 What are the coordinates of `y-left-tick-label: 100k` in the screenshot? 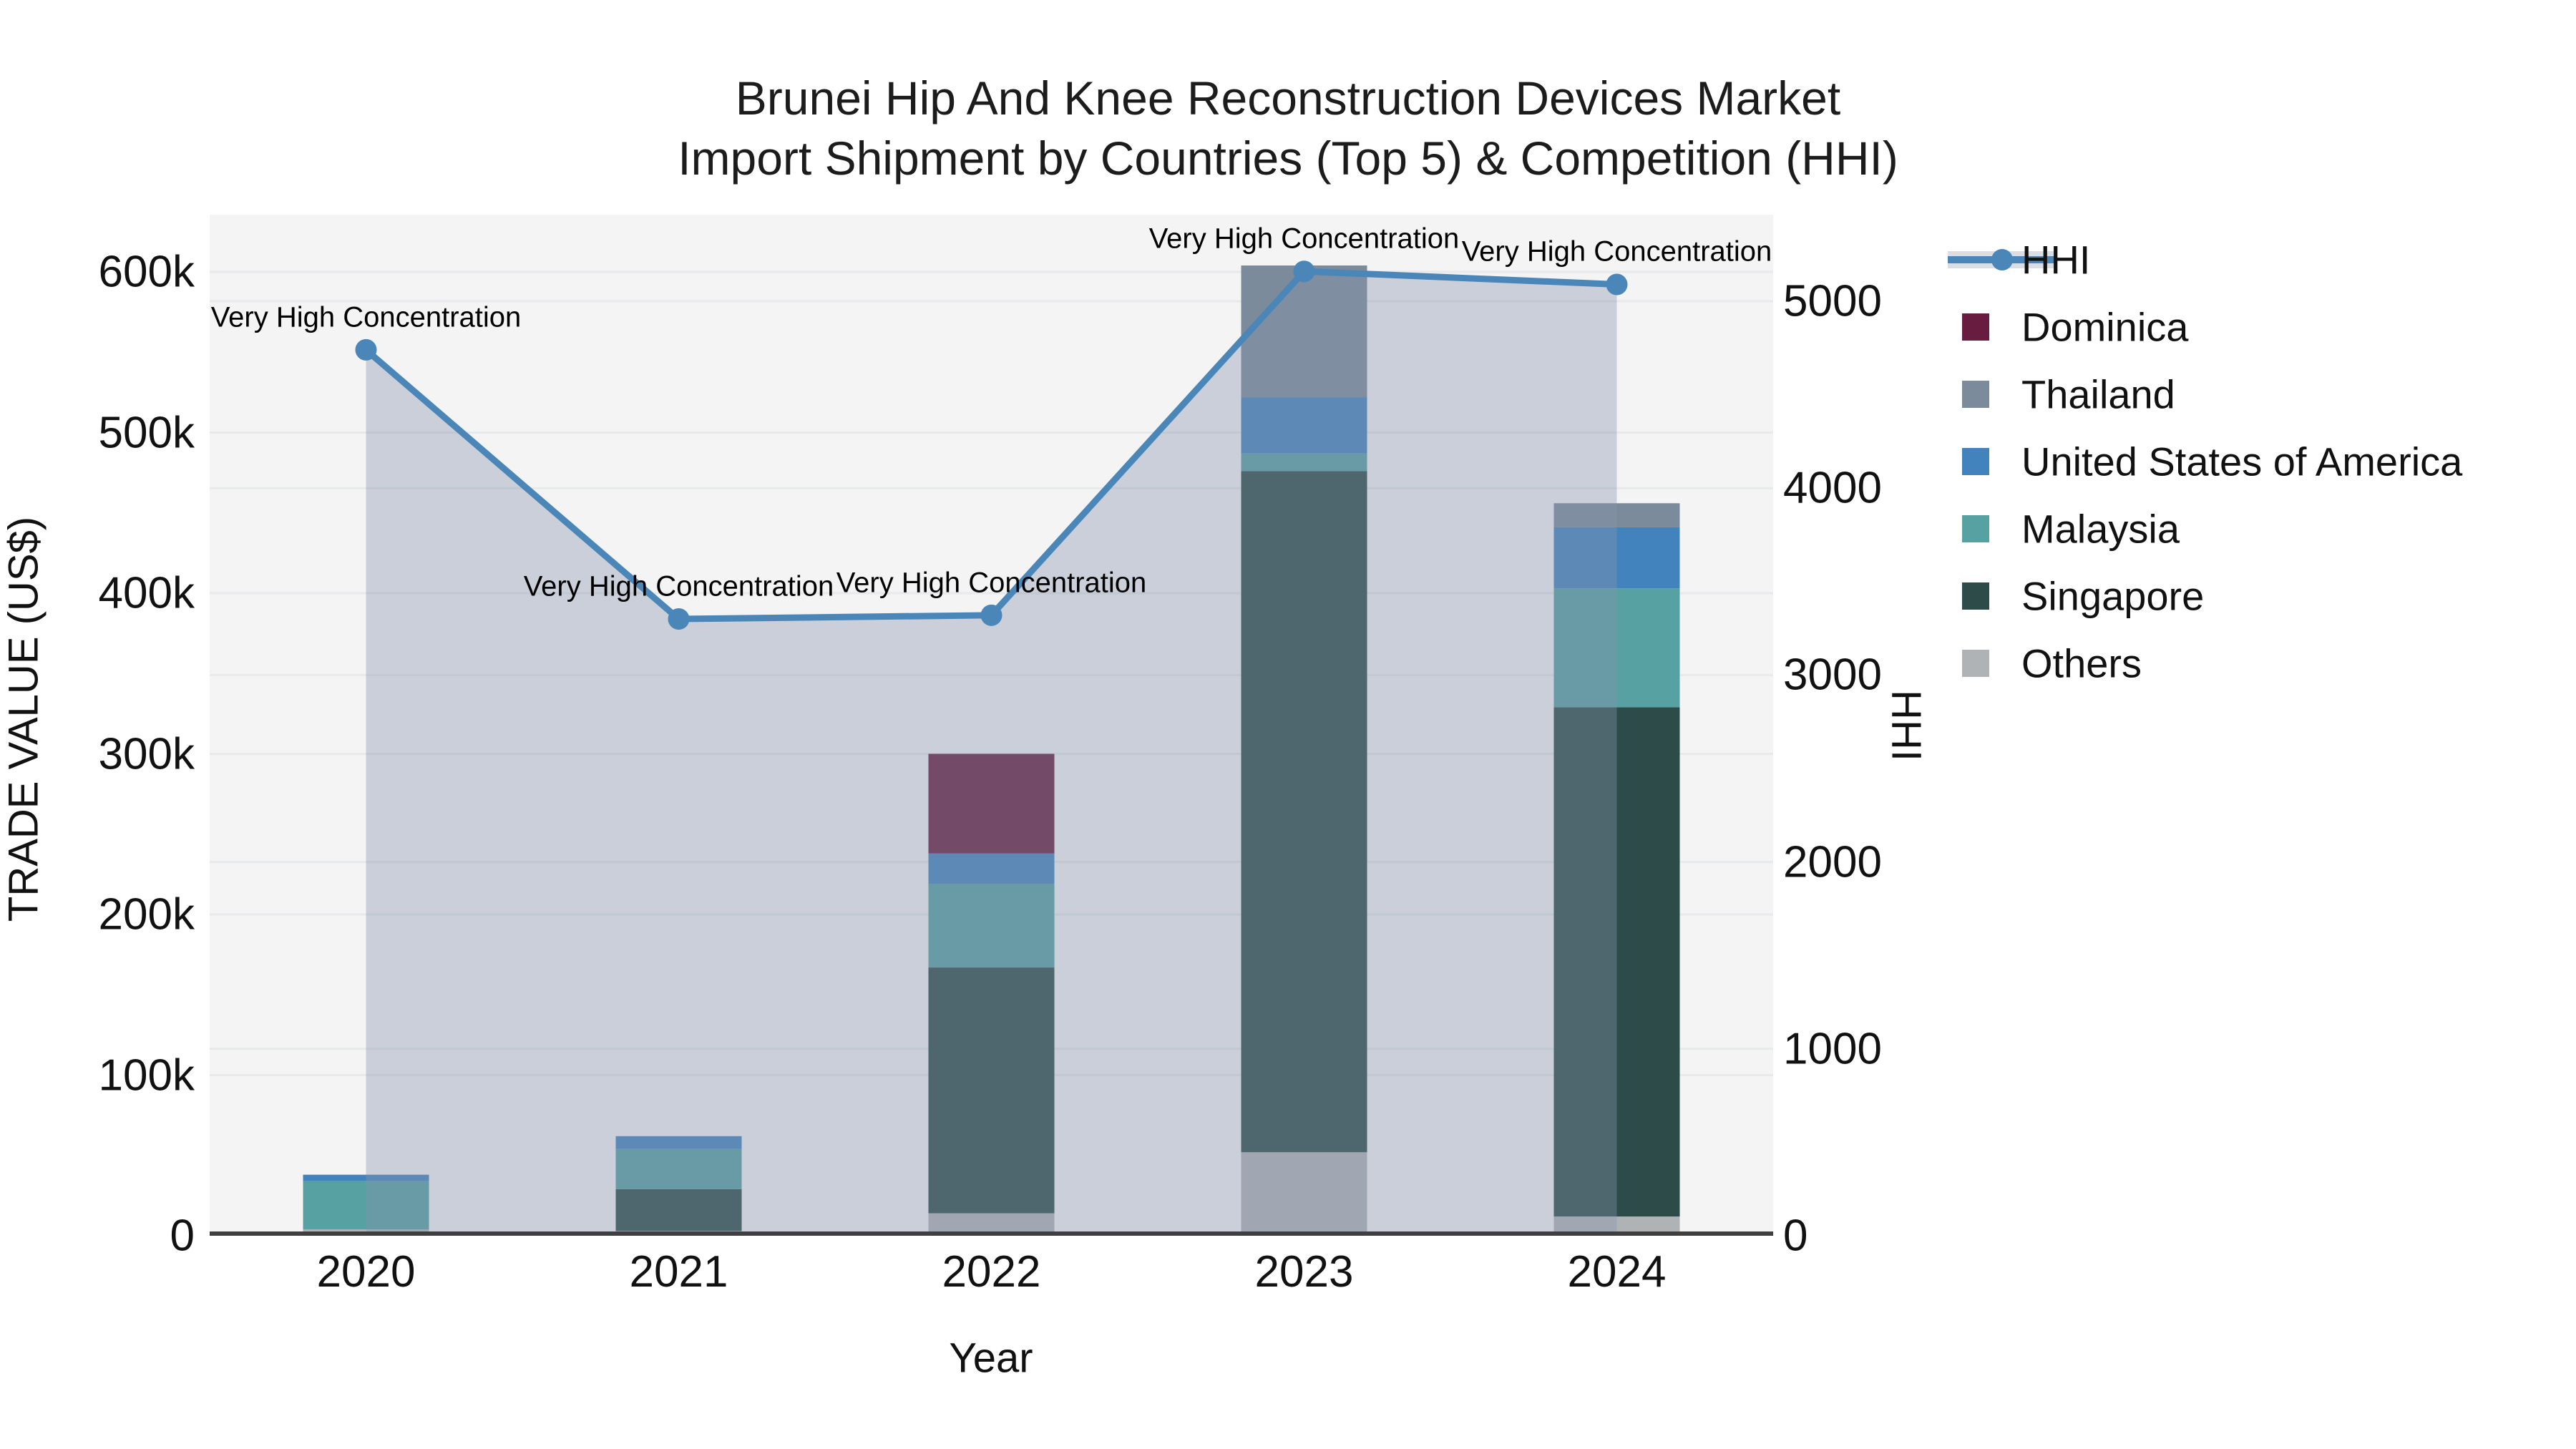 It's located at (146, 1075).